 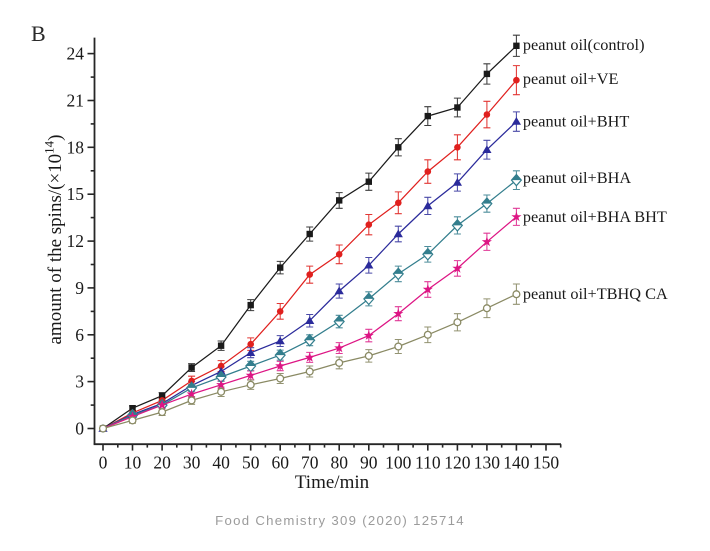 I want to click on svg-text: 18, so click(x=76, y=147).